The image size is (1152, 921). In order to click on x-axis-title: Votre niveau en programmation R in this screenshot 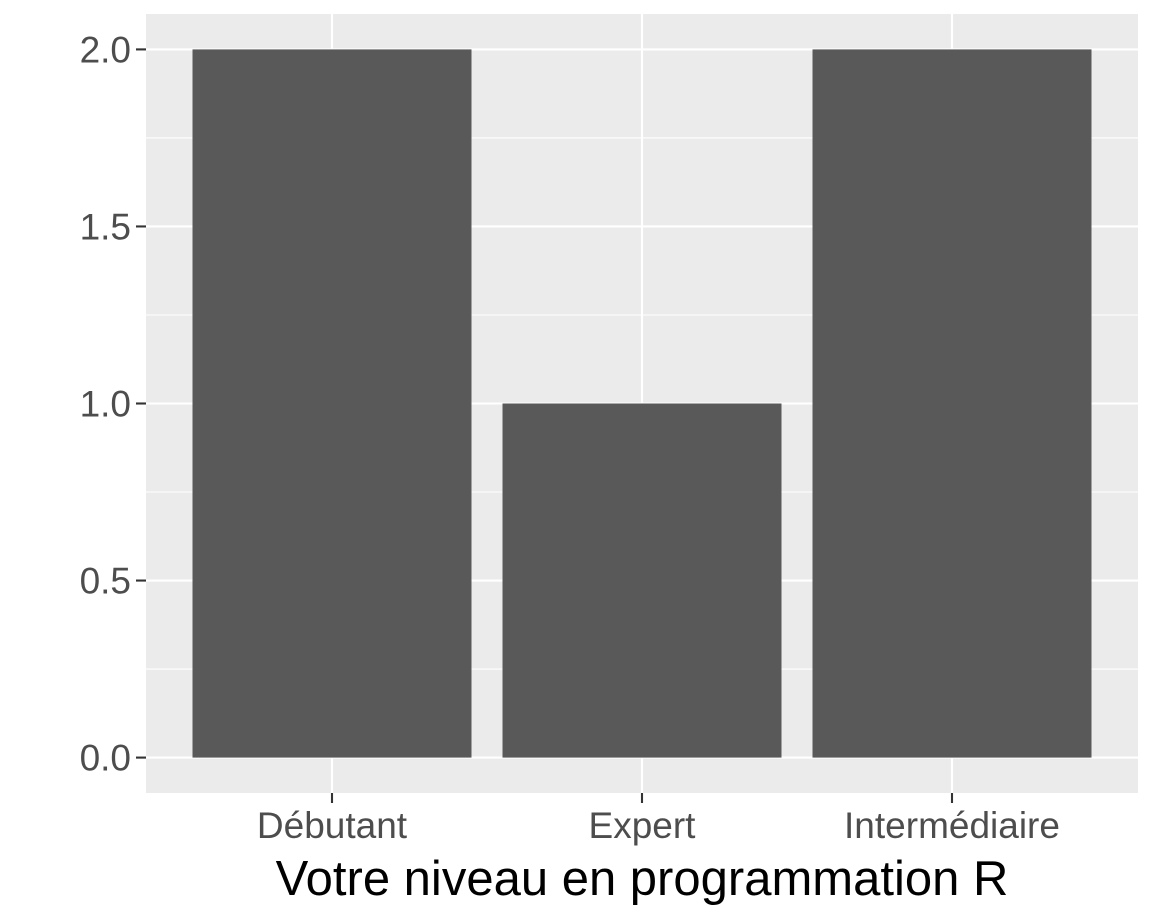, I will do `click(642, 879)`.